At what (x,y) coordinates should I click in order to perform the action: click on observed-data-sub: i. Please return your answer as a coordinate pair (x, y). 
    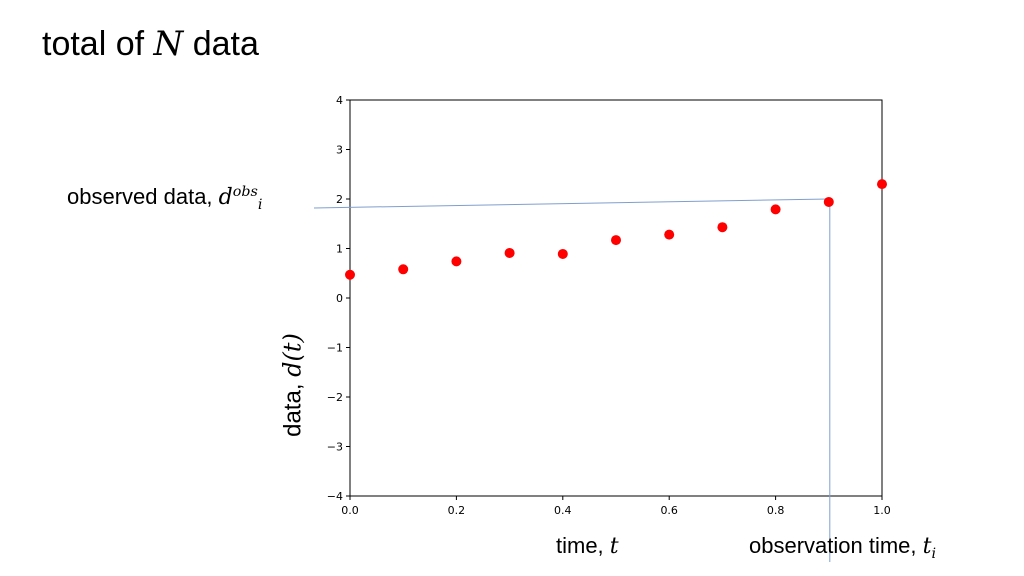
    Looking at the image, I should click on (260, 205).